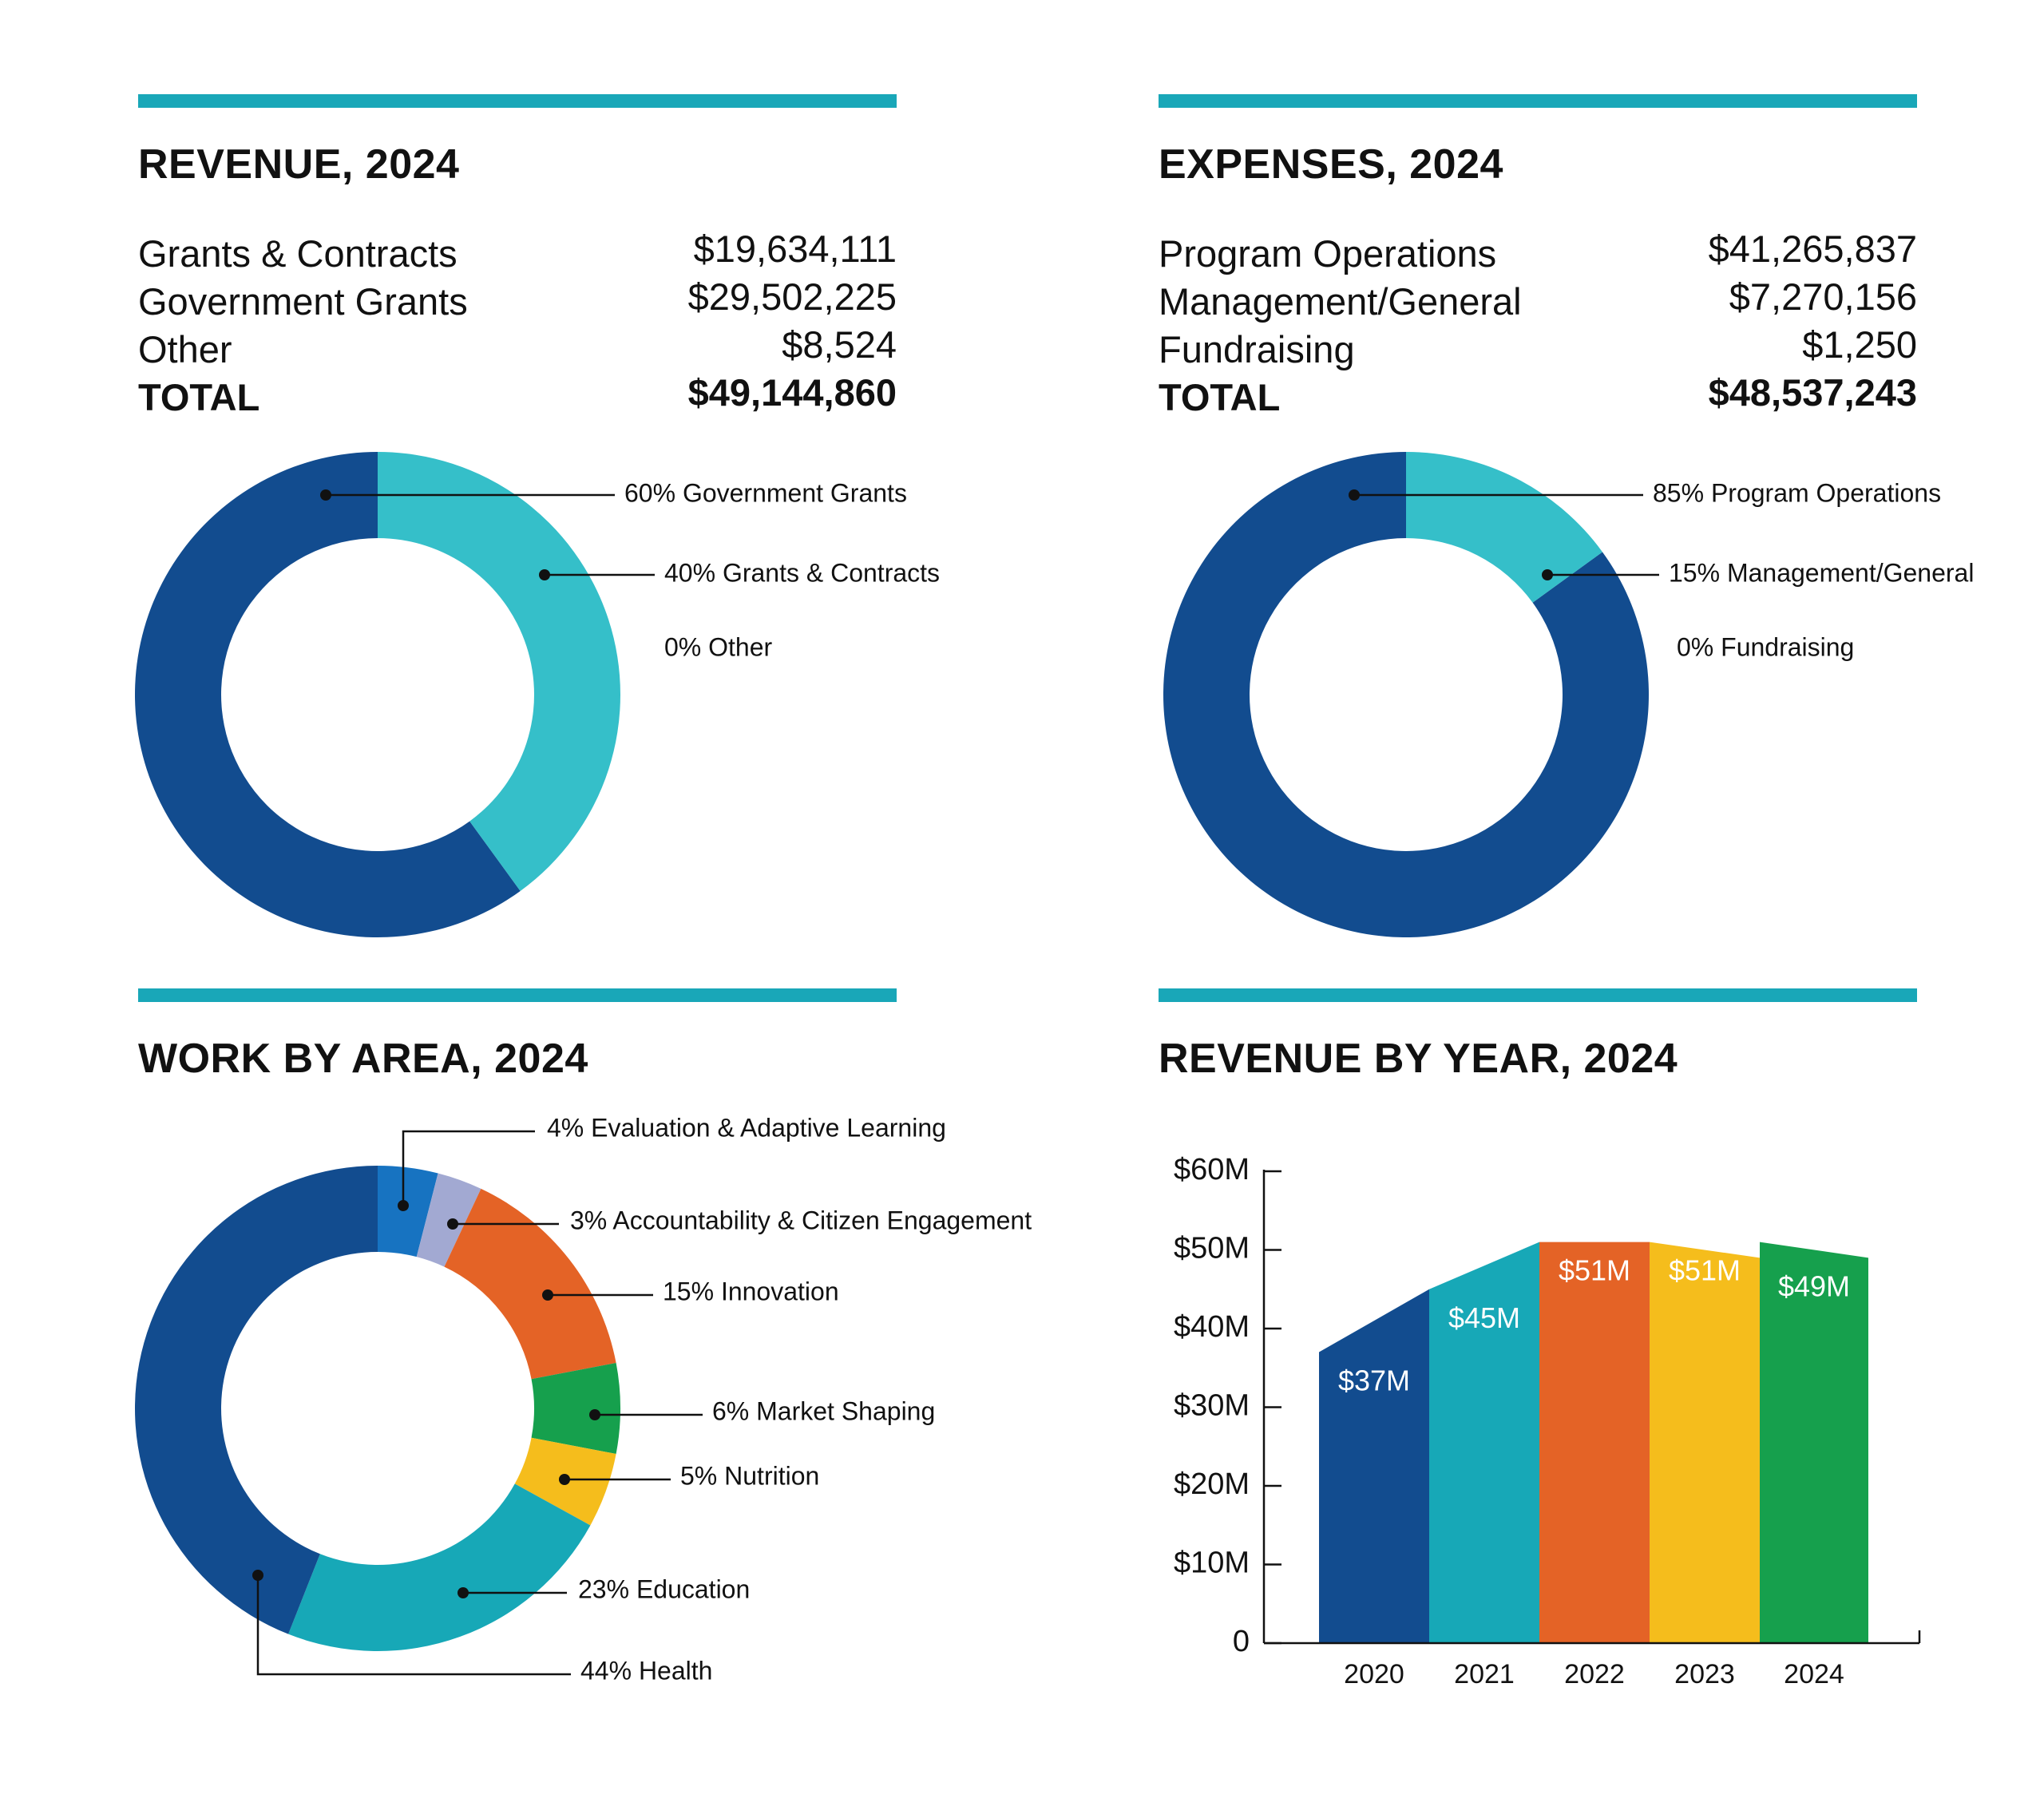  I want to click on x-tick-label: 2020, so click(1374, 1674).